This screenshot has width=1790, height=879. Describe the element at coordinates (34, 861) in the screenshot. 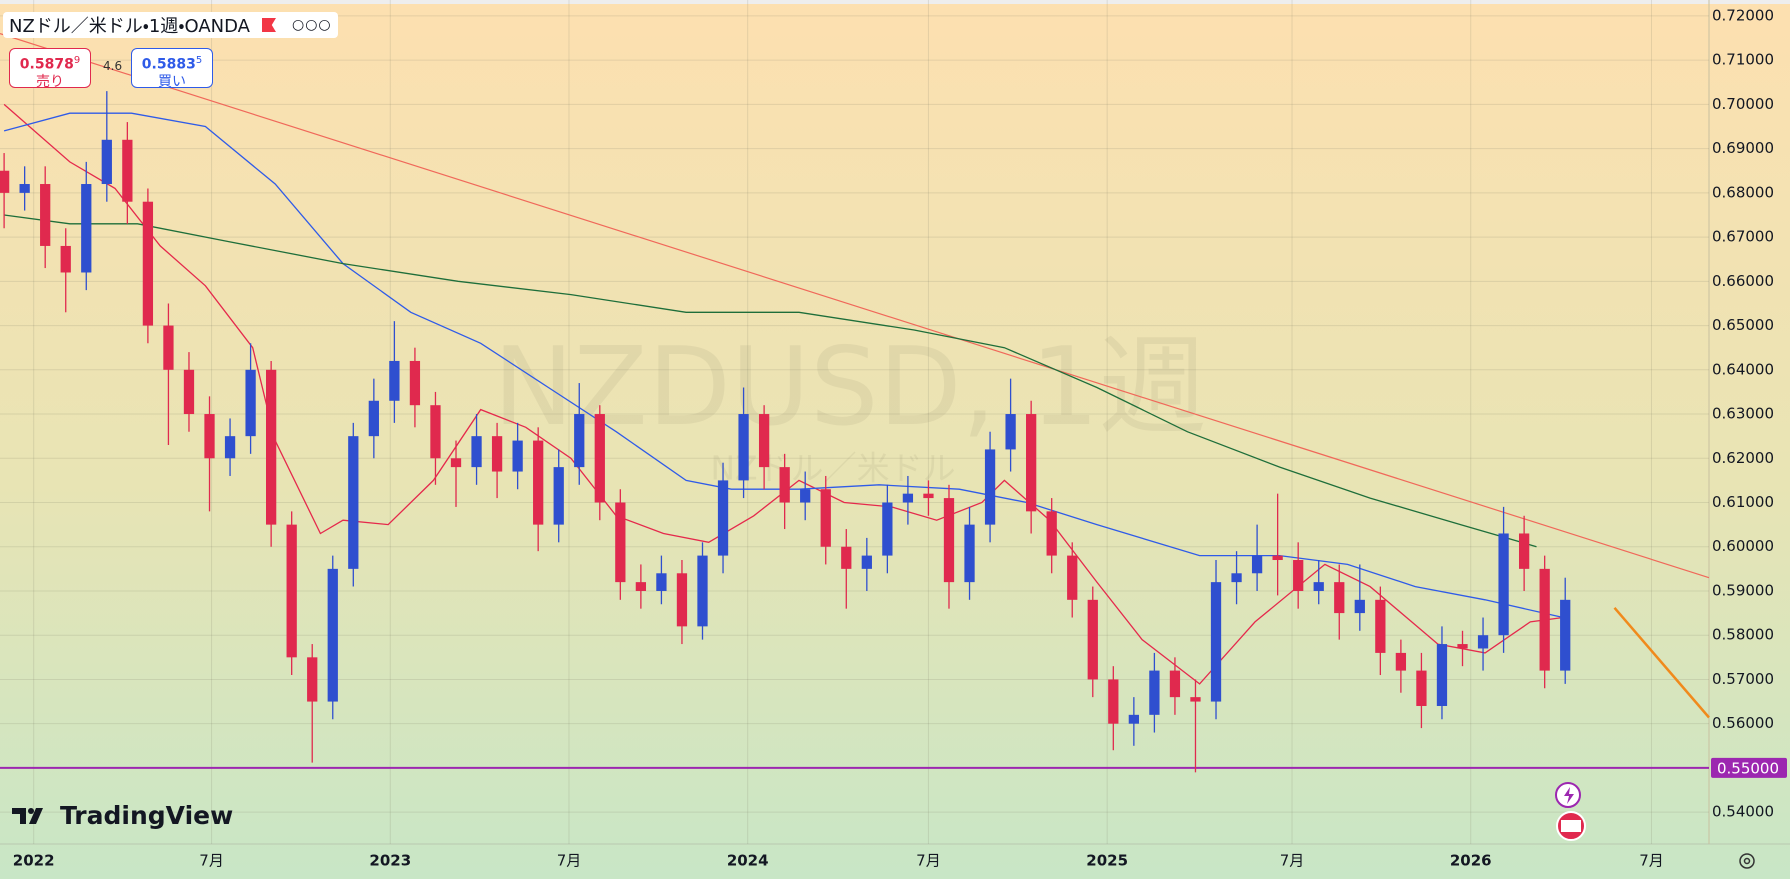

I see `x-tick-label: 2022` at that location.